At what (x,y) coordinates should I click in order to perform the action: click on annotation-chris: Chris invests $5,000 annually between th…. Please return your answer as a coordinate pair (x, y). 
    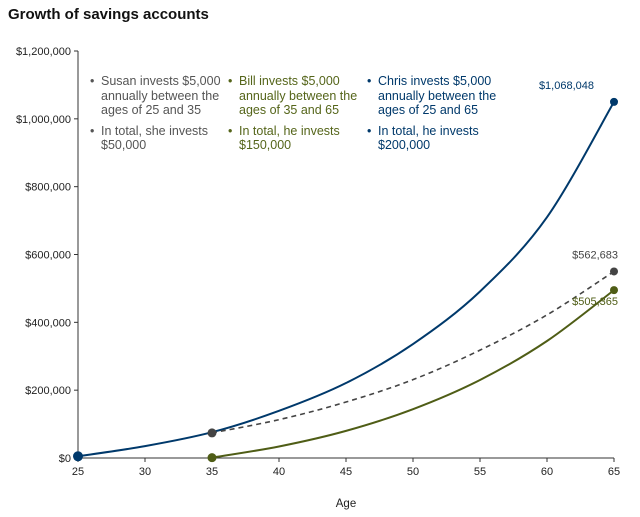
    Looking at the image, I should click on (433, 116).